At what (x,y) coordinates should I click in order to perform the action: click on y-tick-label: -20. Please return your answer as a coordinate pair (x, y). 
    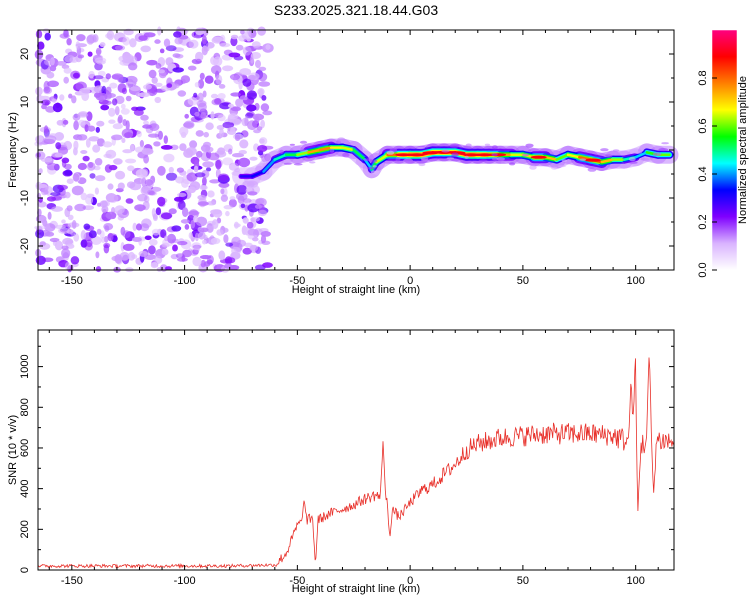
    Looking at the image, I should click on (25, 246).